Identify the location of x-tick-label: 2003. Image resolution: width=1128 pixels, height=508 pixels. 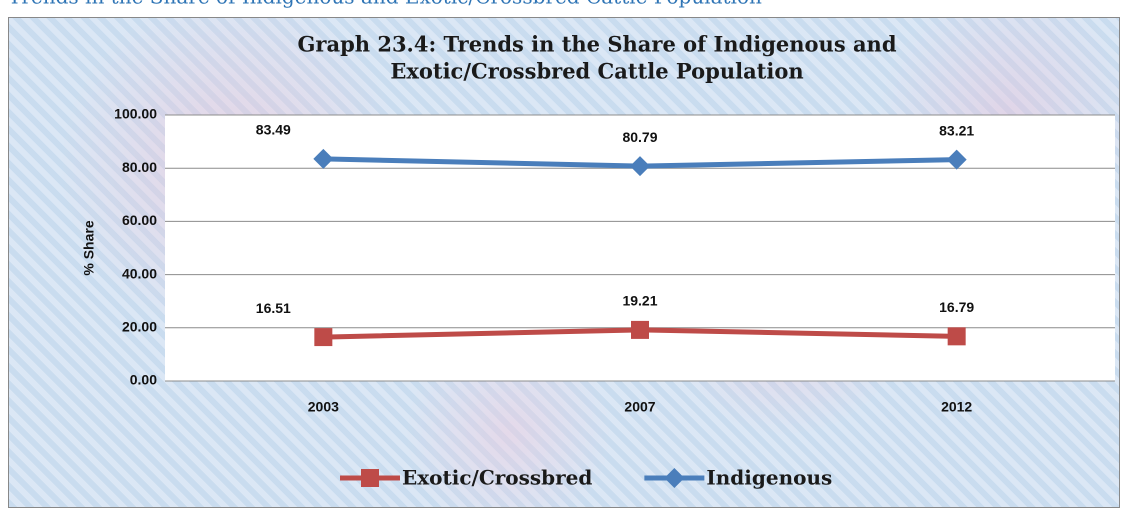
(323, 407).